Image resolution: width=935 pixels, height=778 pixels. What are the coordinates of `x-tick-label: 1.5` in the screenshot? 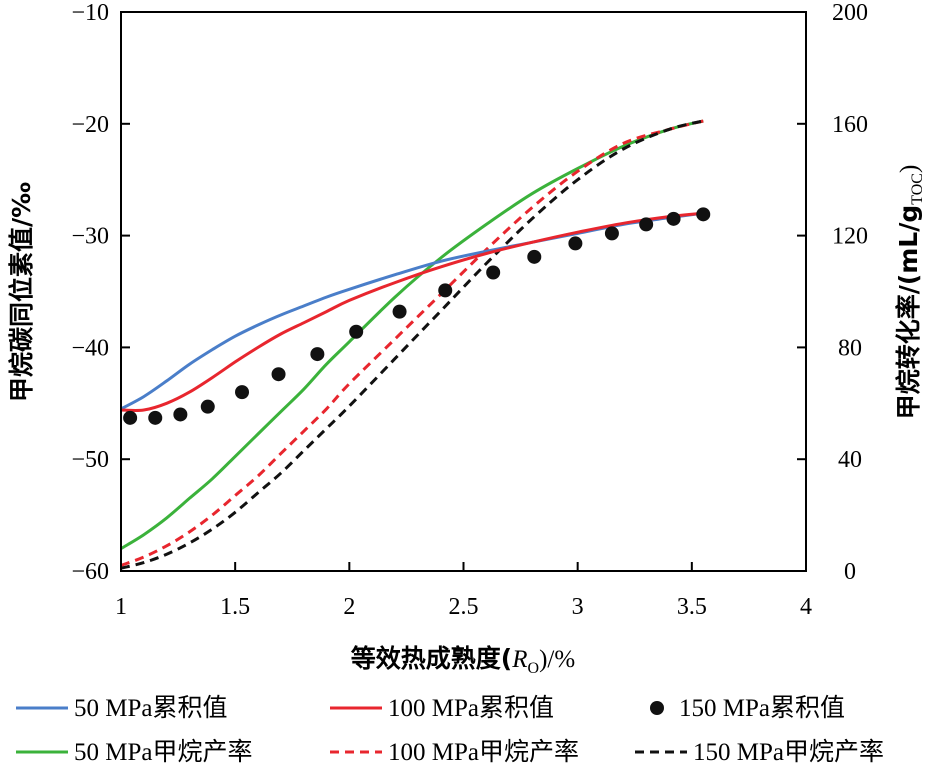 It's located at (235, 607).